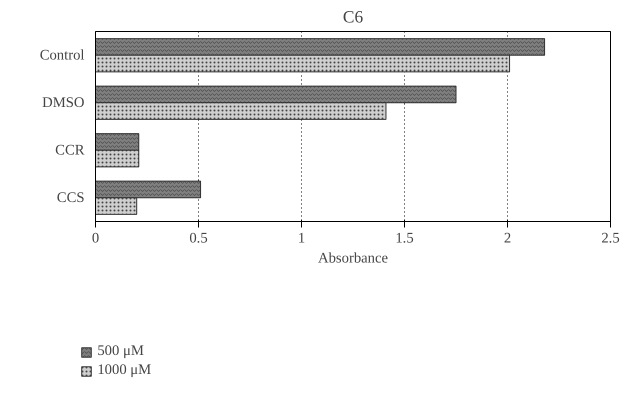  What do you see at coordinates (508, 238) in the screenshot?
I see `x-tick-label: 2` at bounding box center [508, 238].